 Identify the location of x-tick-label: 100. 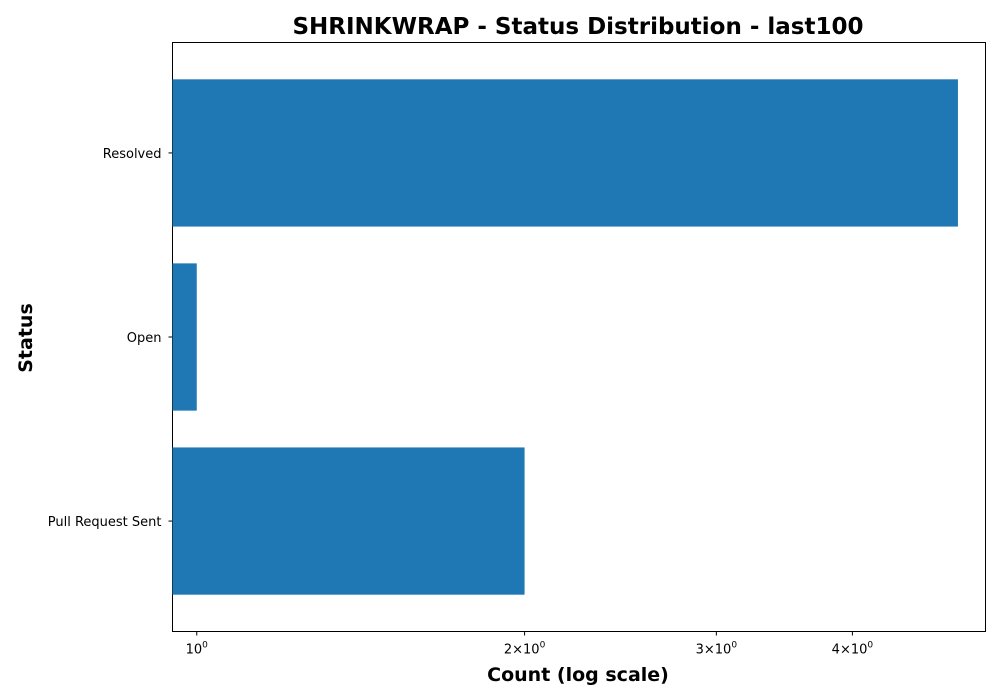
(197, 649).